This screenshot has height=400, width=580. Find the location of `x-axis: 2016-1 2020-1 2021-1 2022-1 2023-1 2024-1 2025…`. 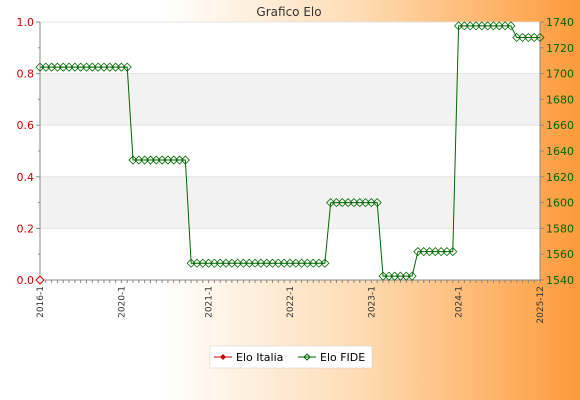

x-axis: 2016-1 2020-1 2021-1 2022-1 2023-1 2024-1 2025… is located at coordinates (291, 301).